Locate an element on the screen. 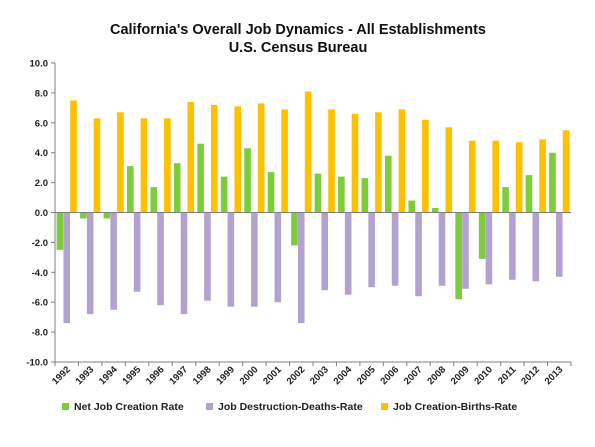 Image resolution: width=595 pixels, height=447 pixels. bar-job-destruction-deaths-rate-2001 is located at coordinates (278, 257).